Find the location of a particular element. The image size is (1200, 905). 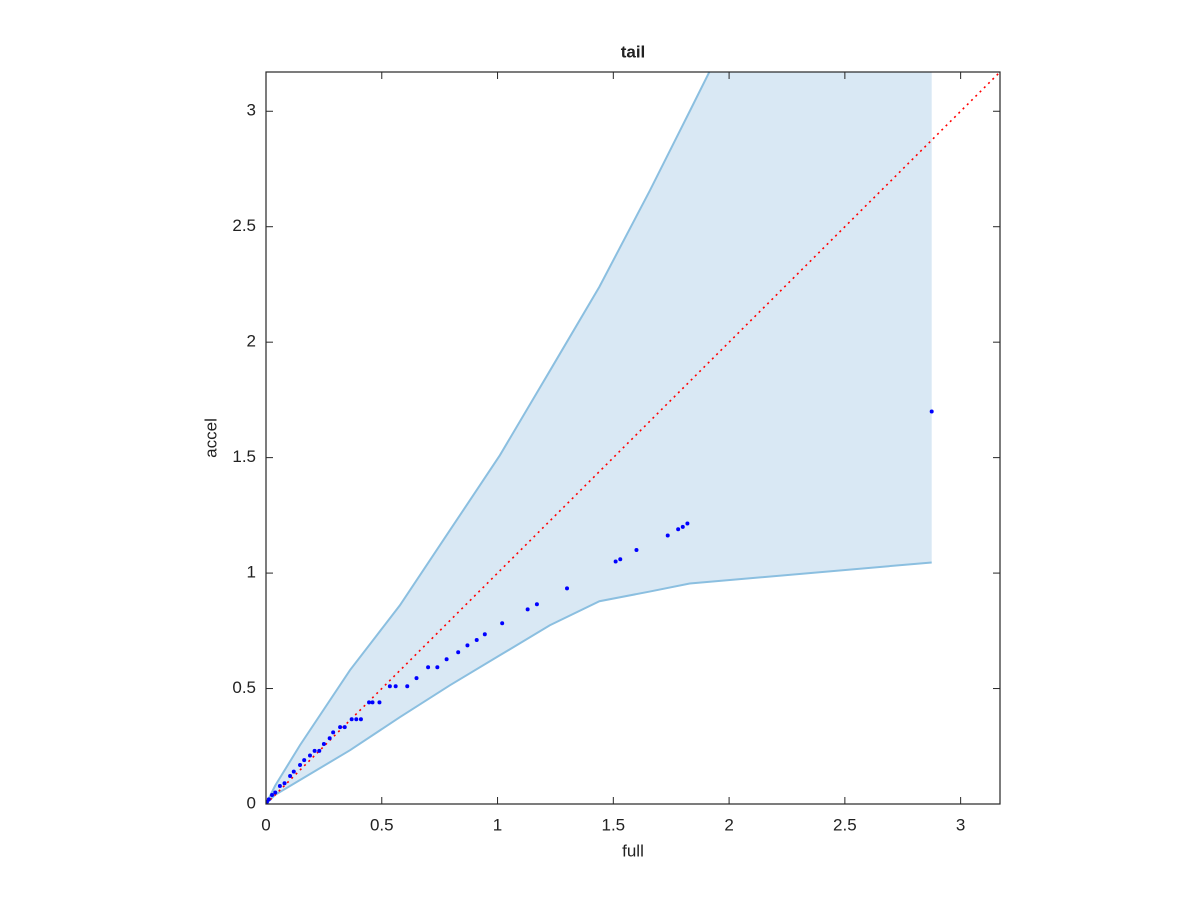

x-tick-label: 1.5 is located at coordinates (613, 824).